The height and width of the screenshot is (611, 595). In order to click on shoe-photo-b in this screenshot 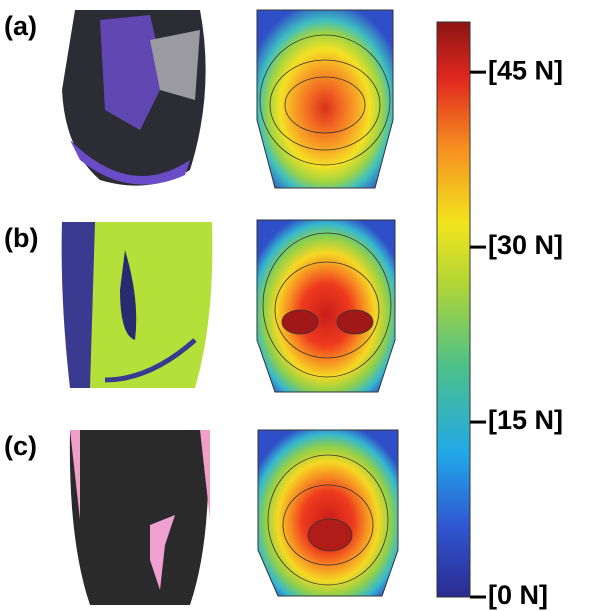, I will do `click(137, 305)`.